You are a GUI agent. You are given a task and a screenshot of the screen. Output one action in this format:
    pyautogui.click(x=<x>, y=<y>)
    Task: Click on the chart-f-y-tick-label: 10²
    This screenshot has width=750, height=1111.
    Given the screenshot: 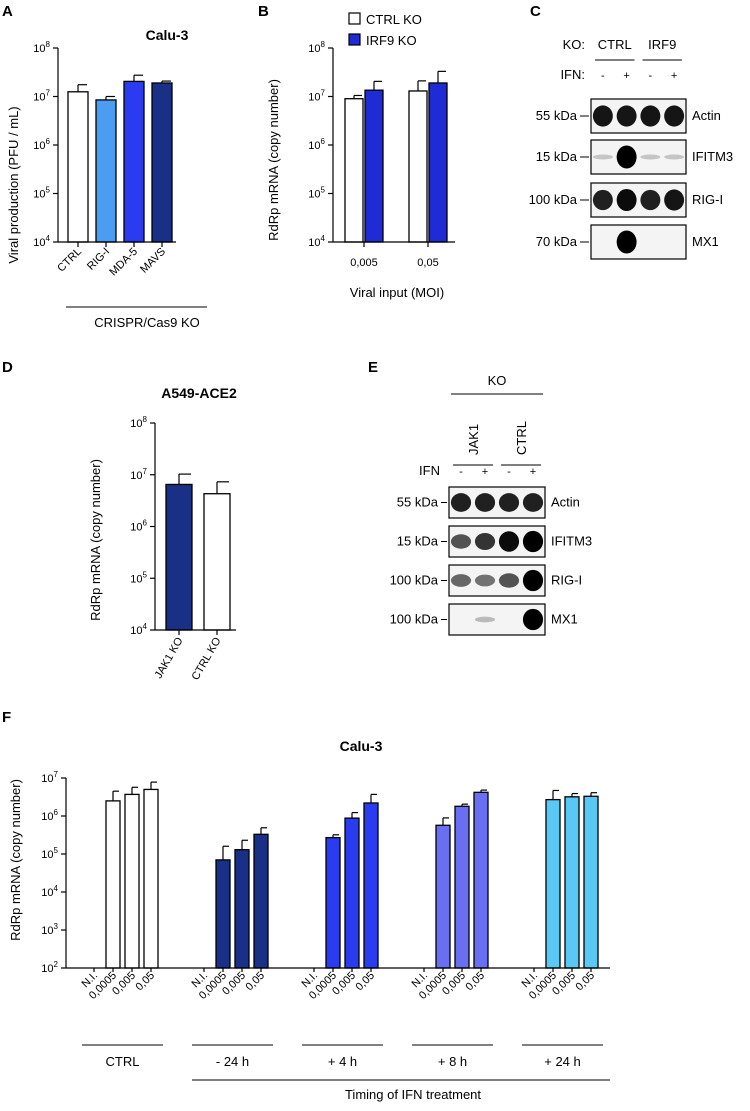 What is the action you would take?
    pyautogui.click(x=49, y=967)
    